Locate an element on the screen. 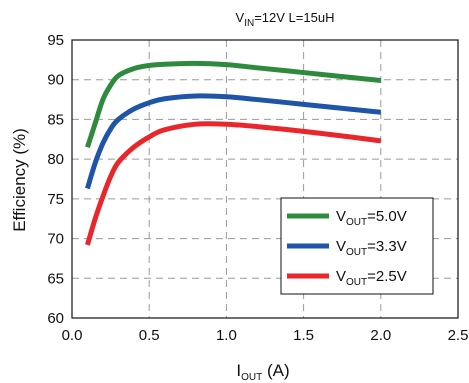 The image size is (469, 383). y-tick-label: 90 is located at coordinates (55, 80).